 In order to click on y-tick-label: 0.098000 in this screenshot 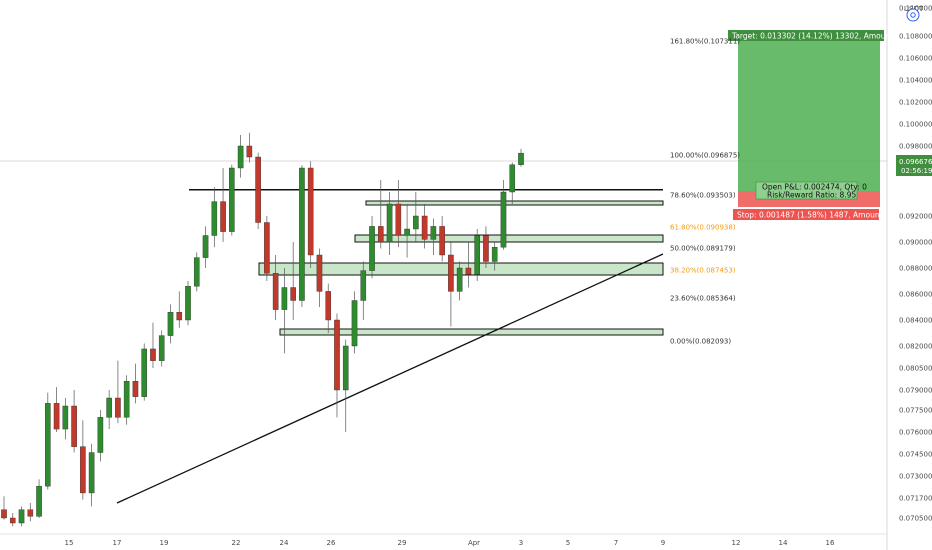, I will do `click(915, 147)`.